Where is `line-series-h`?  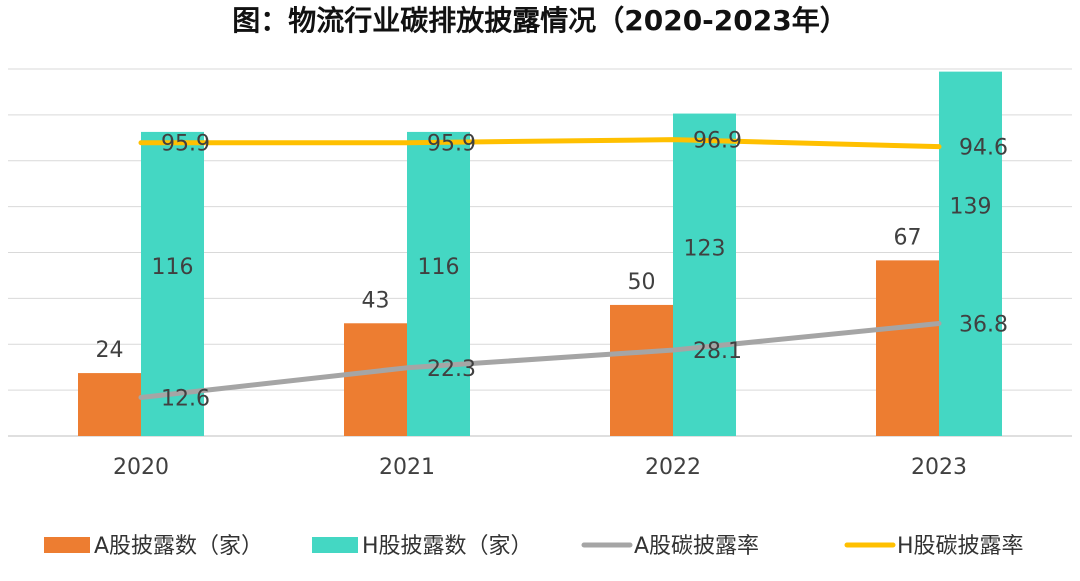
line-series-h is located at coordinates (540, 143).